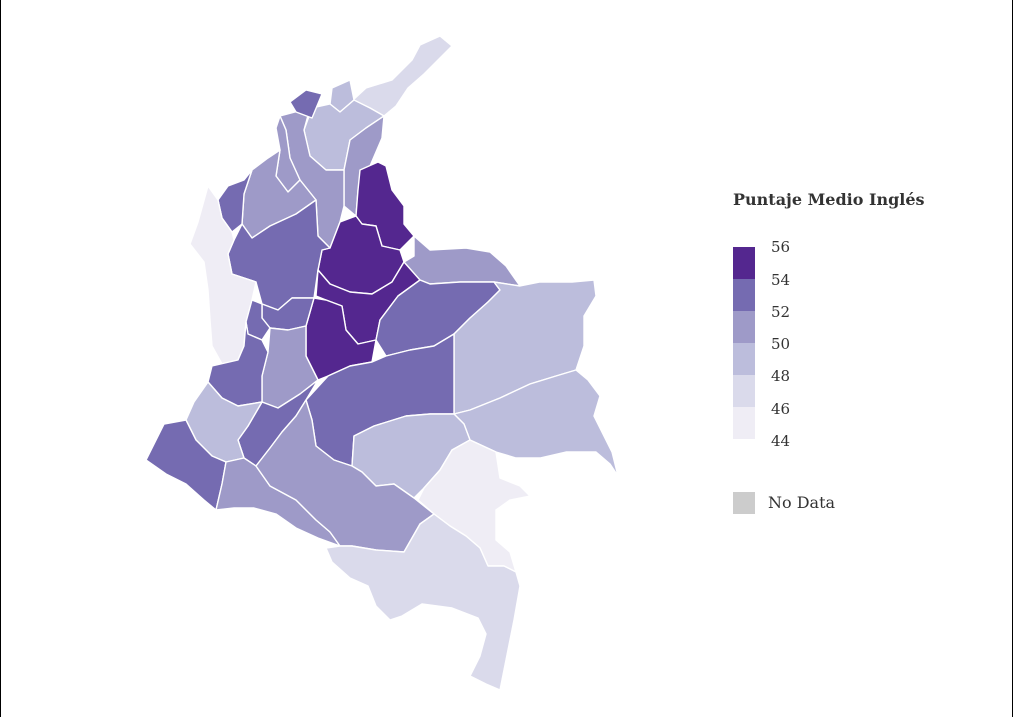 This screenshot has width=1013, height=717. Describe the element at coordinates (802, 502) in the screenshot. I see `legend-no-data-label: No Data` at that location.